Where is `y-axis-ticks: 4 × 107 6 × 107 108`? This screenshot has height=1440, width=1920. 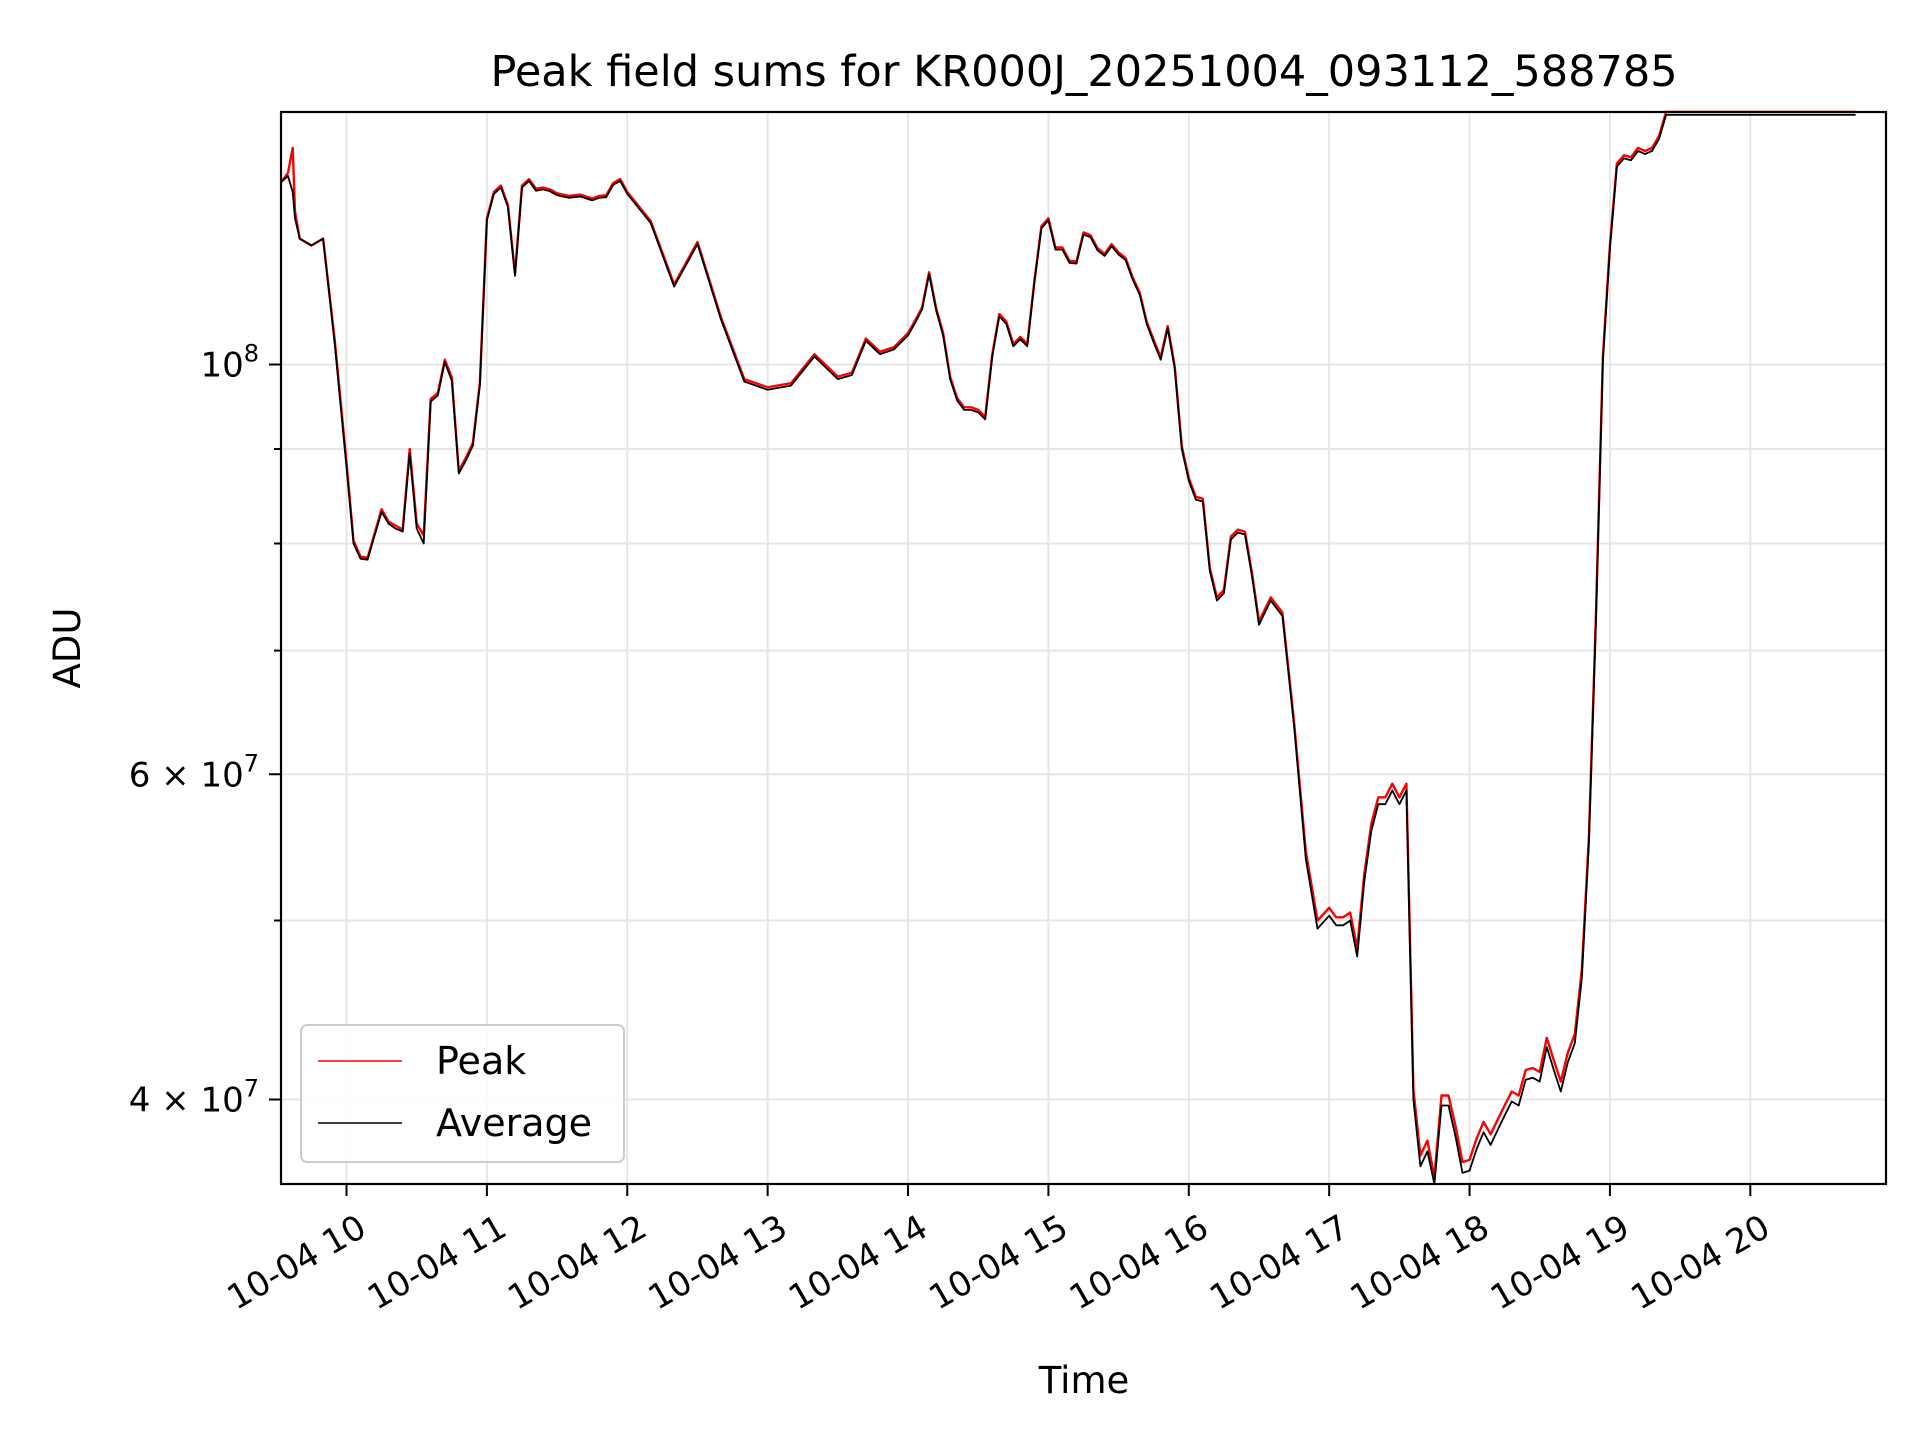
y-axis-ticks: 4 × 107 6 × 107 108 is located at coordinates (205, 730).